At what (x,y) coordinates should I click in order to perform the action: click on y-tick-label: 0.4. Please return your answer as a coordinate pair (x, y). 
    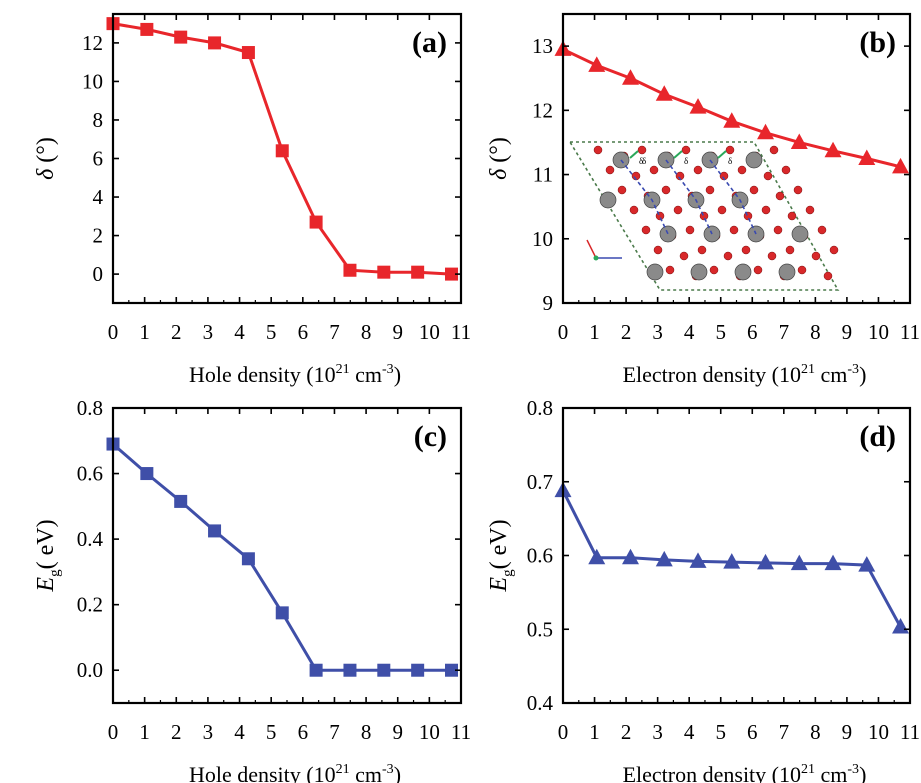
    Looking at the image, I should click on (90, 539).